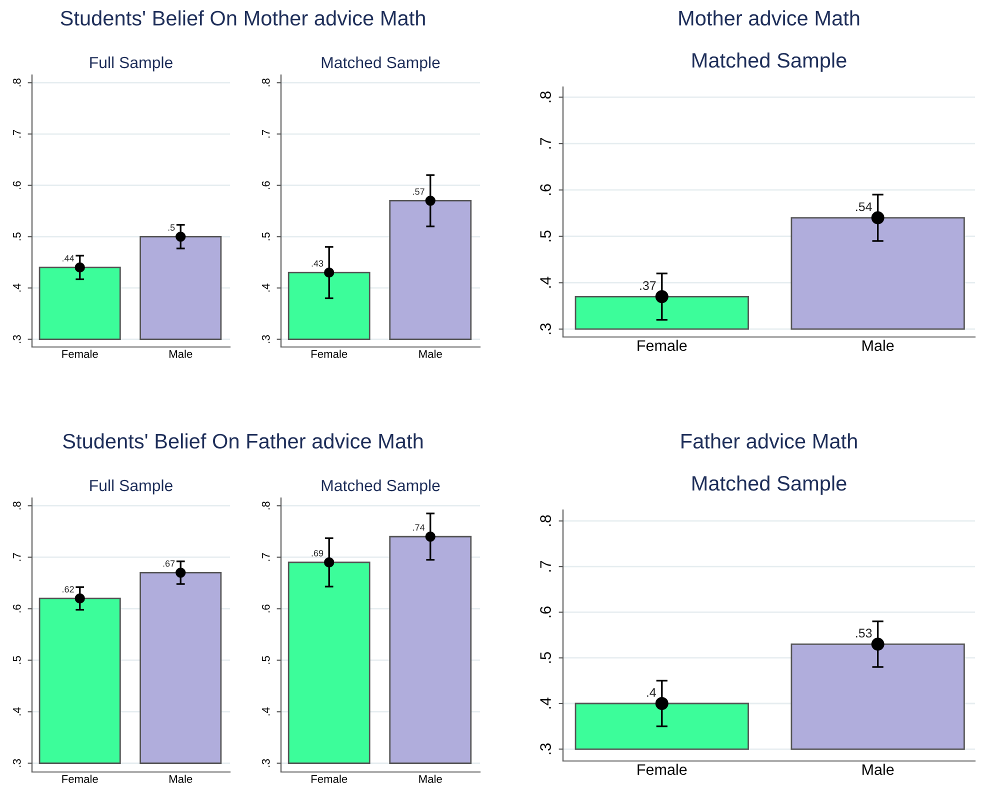 This screenshot has width=982, height=788. I want to click on data-label: .44, so click(68, 258).